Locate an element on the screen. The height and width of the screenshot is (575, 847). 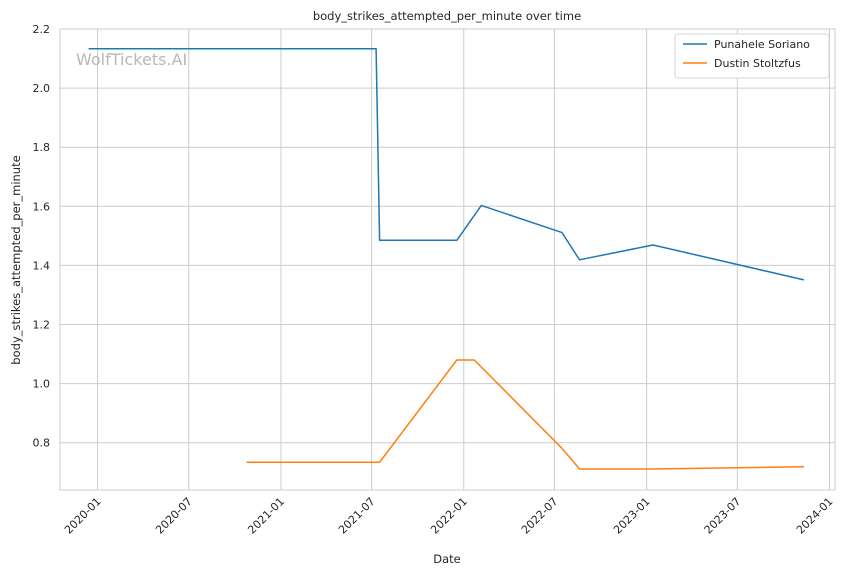
y-tick-label: 1.4 is located at coordinates (42, 265).